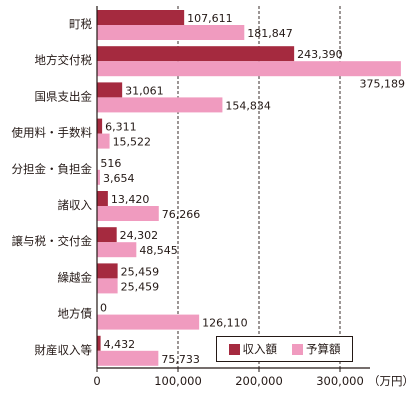  I want to click on category-label-1: 地方交付税, so click(64, 60).